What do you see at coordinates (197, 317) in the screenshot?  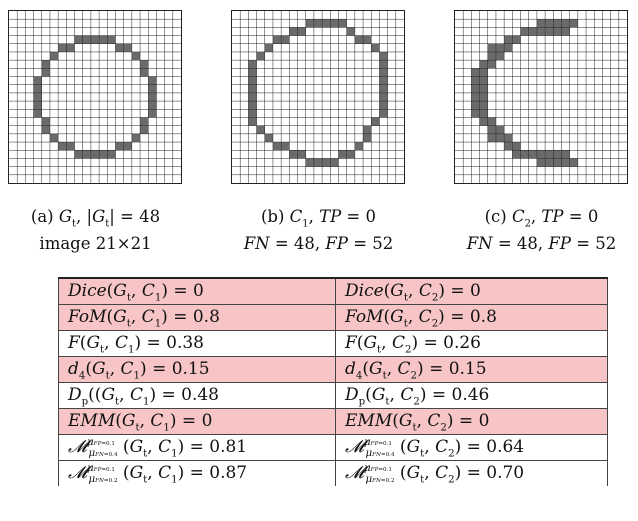 I see `metric-cell-left: FoM(Gt, C1) = 0.8` at bounding box center [197, 317].